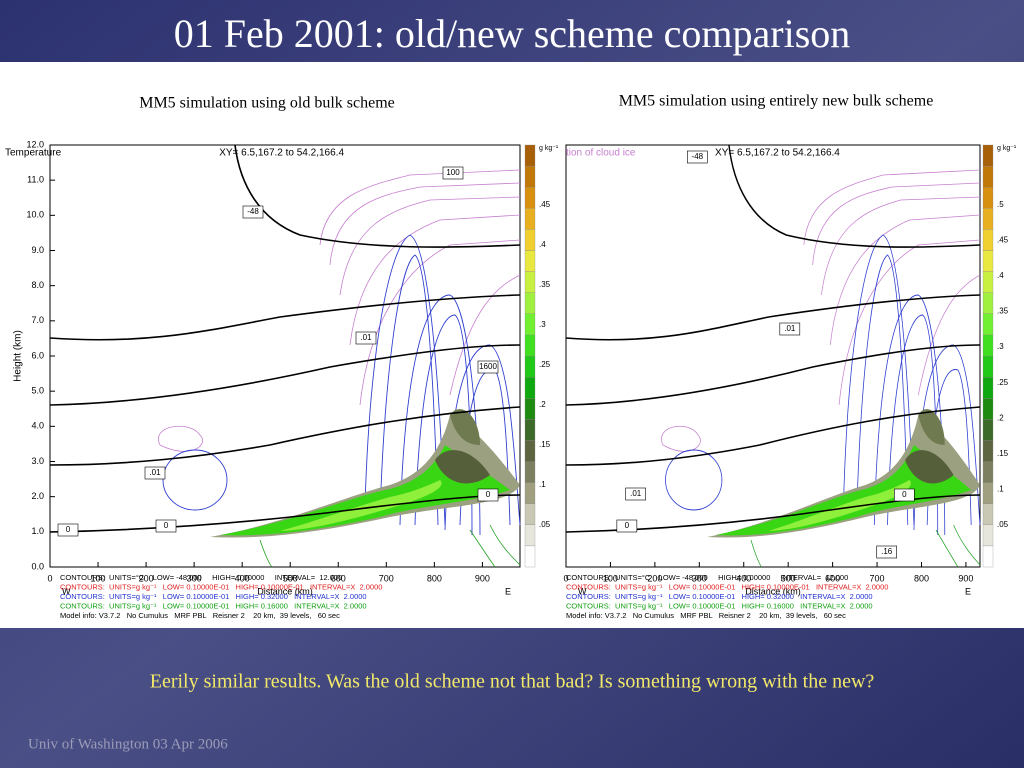 The width and height of the screenshot is (1024, 768). Describe the element at coordinates (1000, 346) in the screenshot. I see `colorbar-label: .3` at that location.